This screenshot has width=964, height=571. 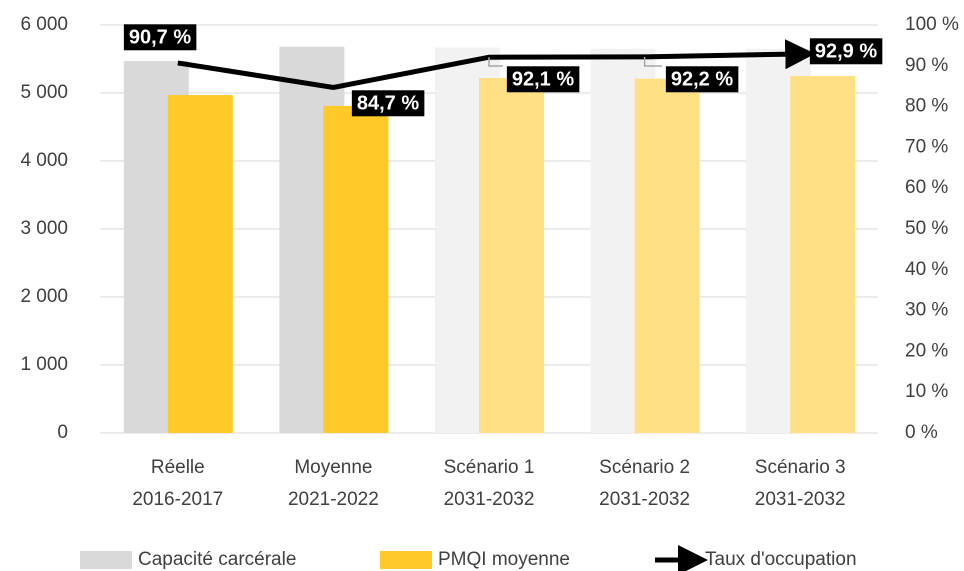 What do you see at coordinates (926, 350) in the screenshot?
I see `y2-tick-label: 20 %` at bounding box center [926, 350].